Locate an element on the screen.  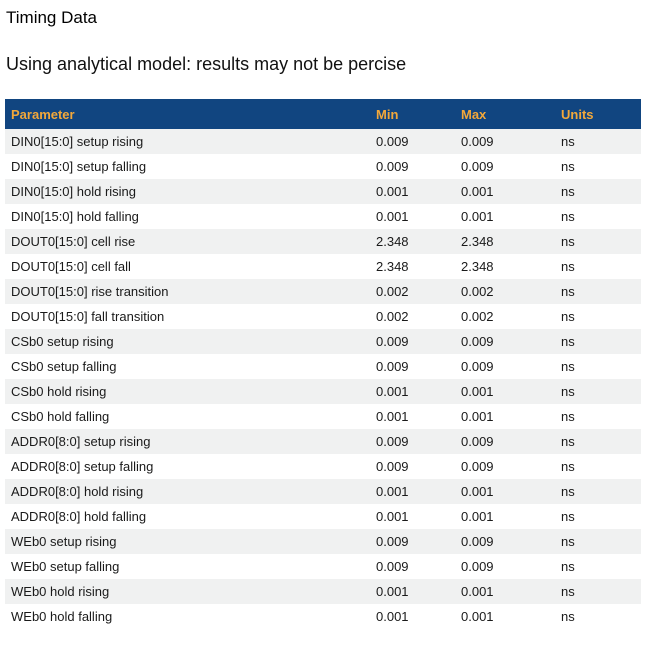
min-cell: 2.348 is located at coordinates (392, 241).